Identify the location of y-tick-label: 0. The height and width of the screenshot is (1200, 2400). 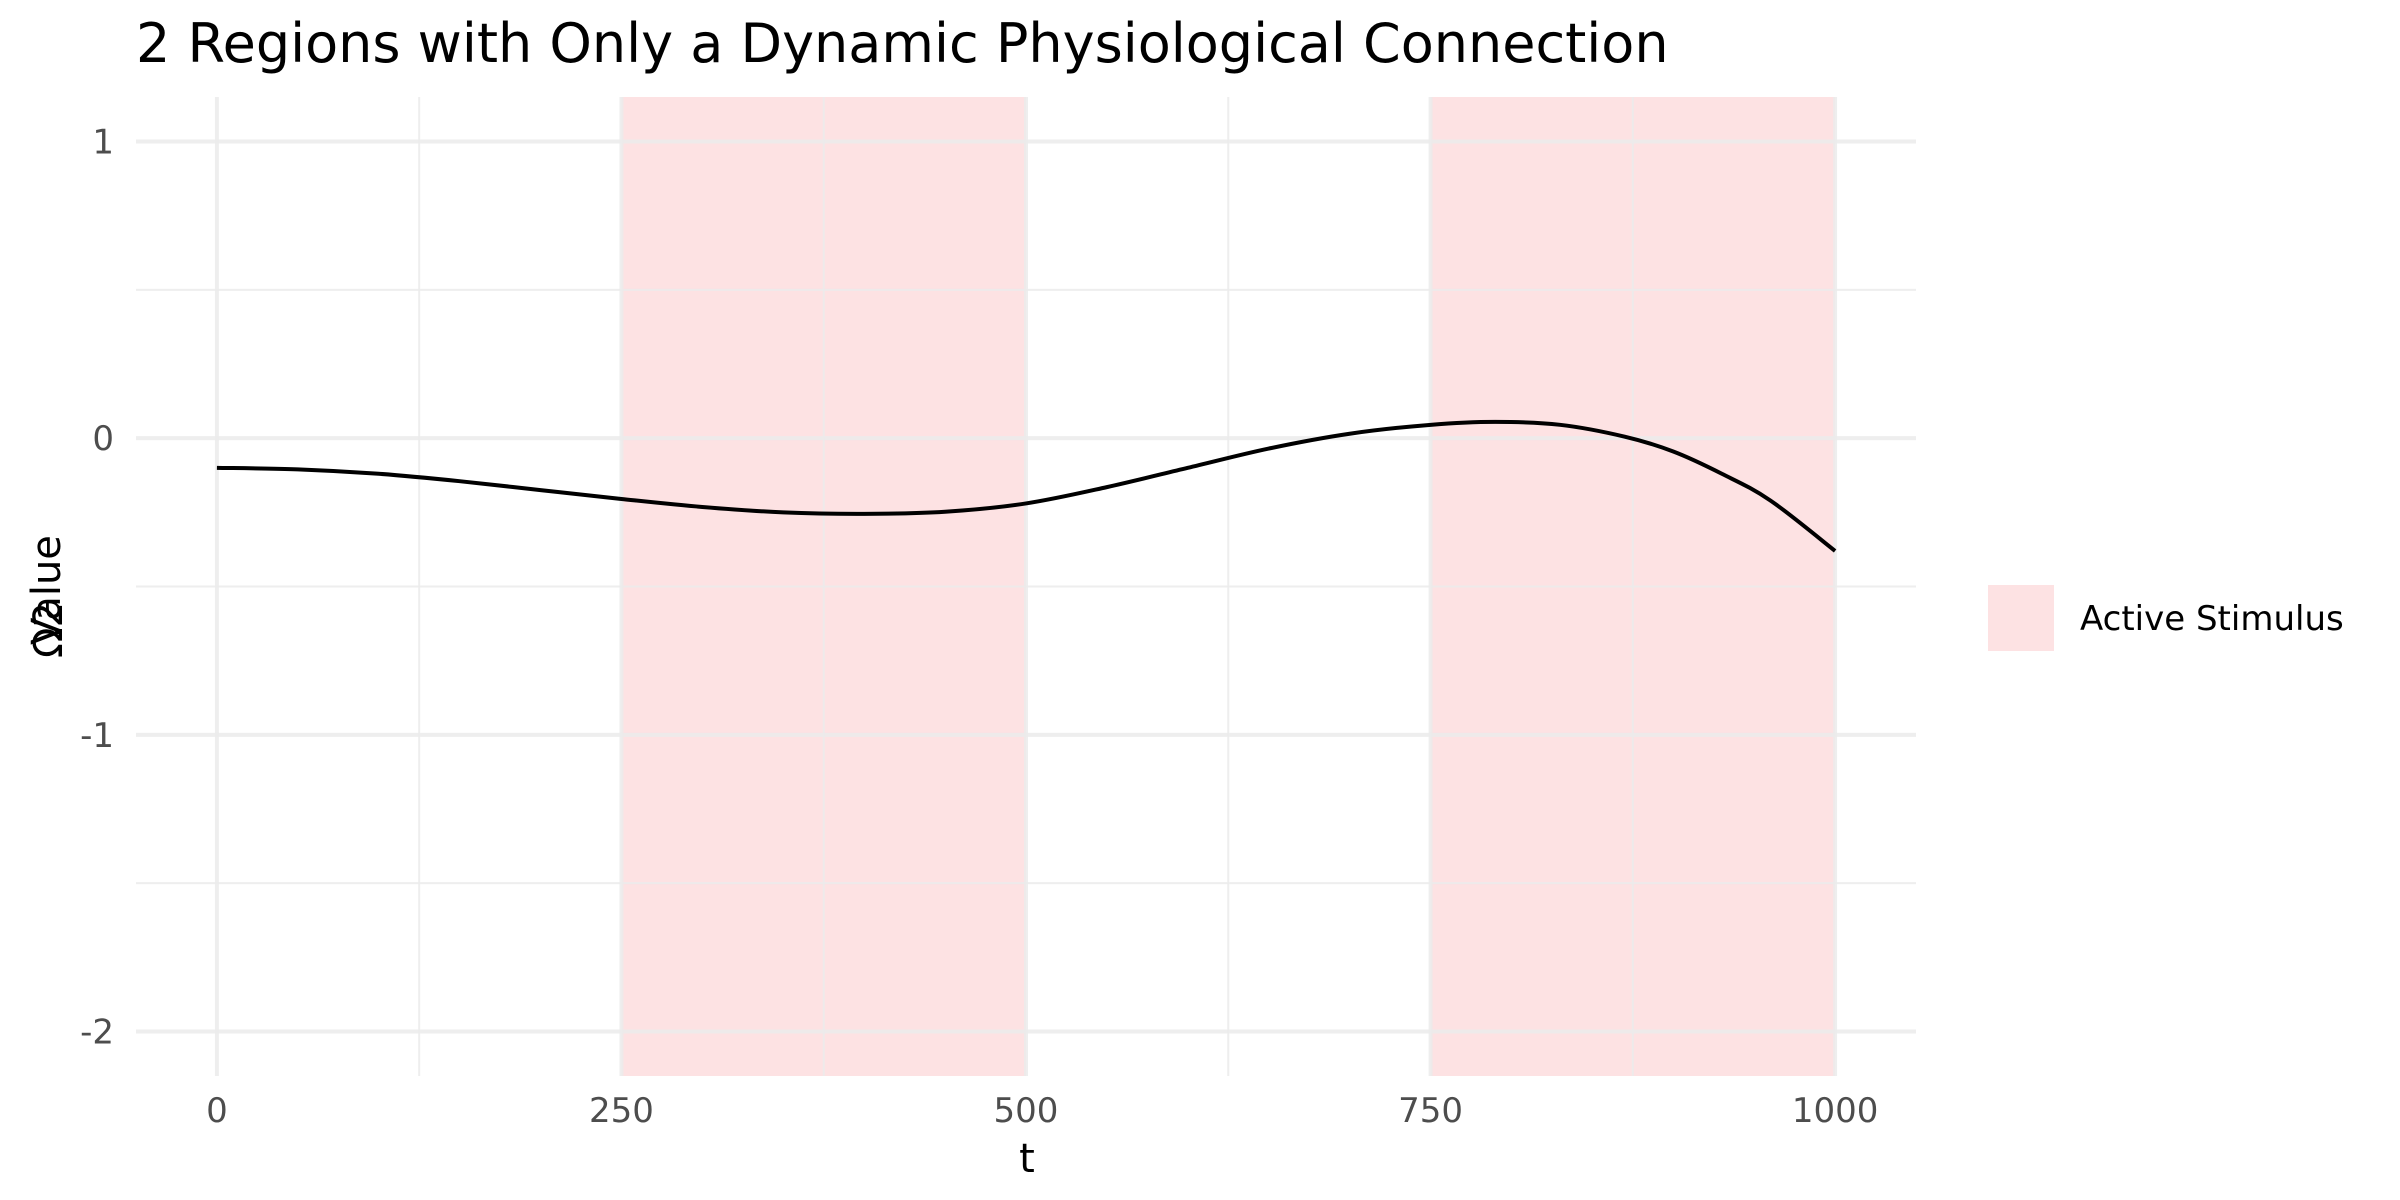
(103, 439).